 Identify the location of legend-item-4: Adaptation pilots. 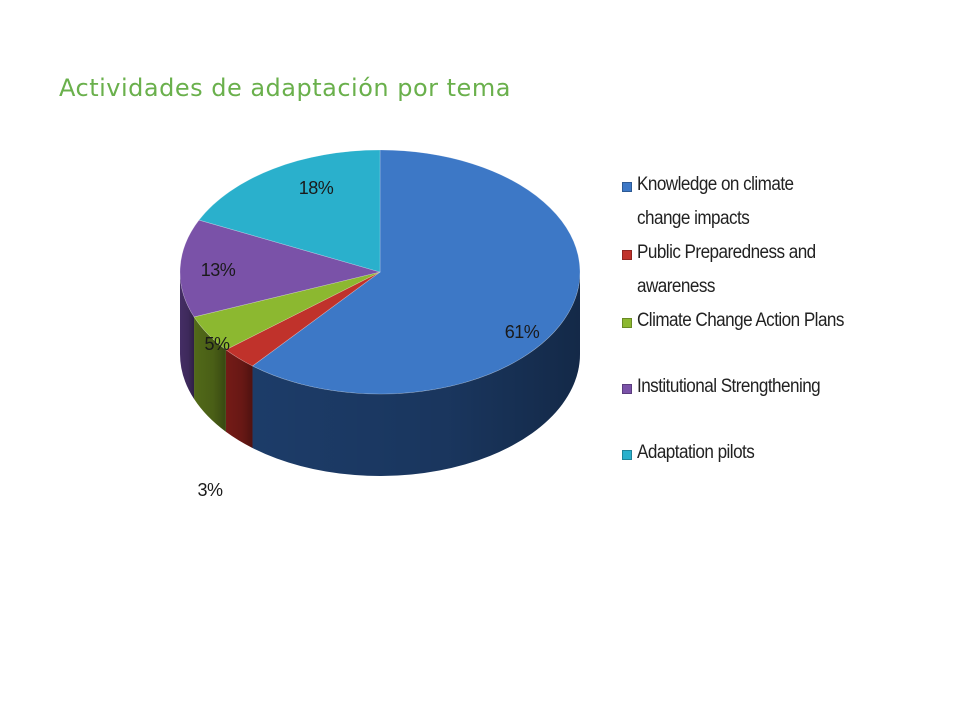
(744, 456).